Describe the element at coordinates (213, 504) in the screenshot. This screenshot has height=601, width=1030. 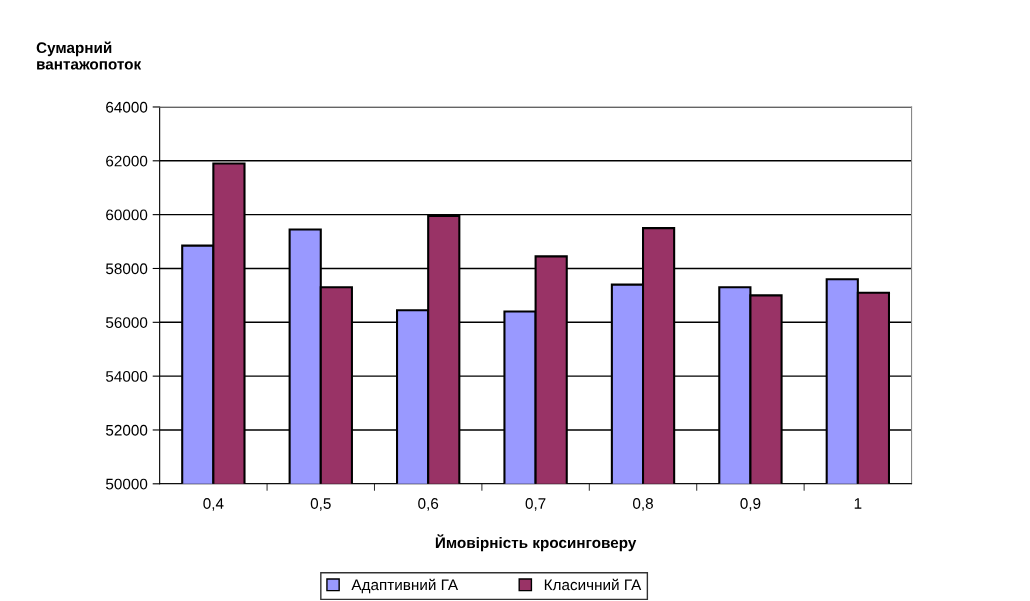
I see `x-tick-label: 0,4` at that location.